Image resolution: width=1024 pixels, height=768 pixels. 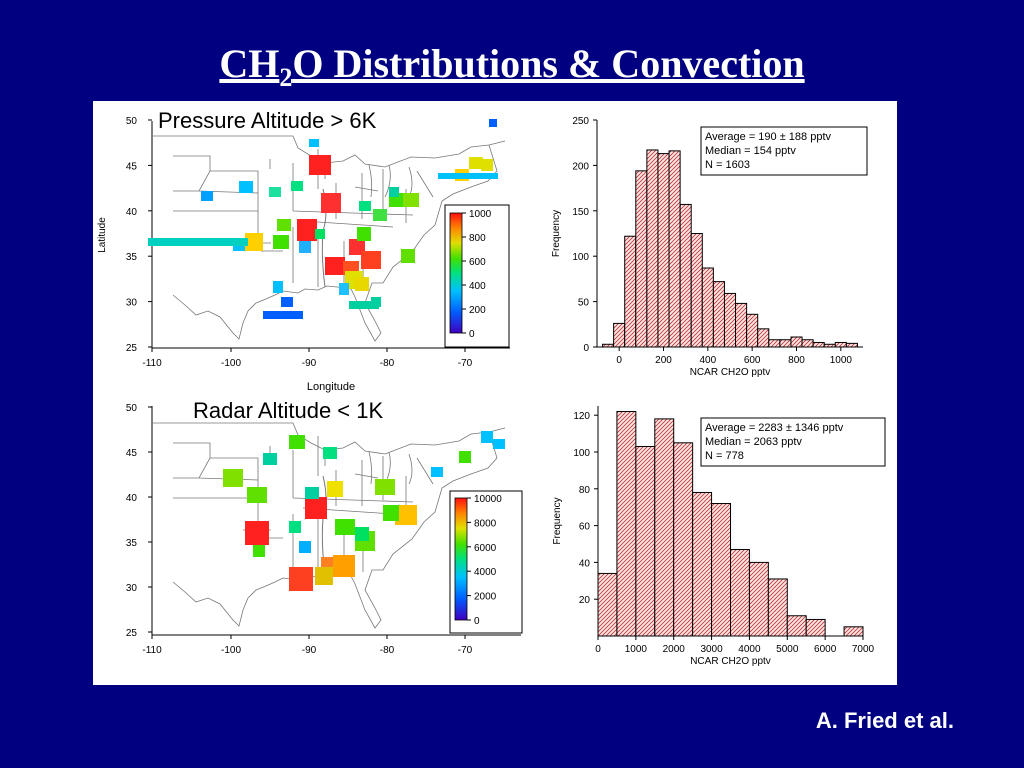 What do you see at coordinates (674, 649) in the screenshot?
I see `hist-x-tick-label: 2000` at bounding box center [674, 649].